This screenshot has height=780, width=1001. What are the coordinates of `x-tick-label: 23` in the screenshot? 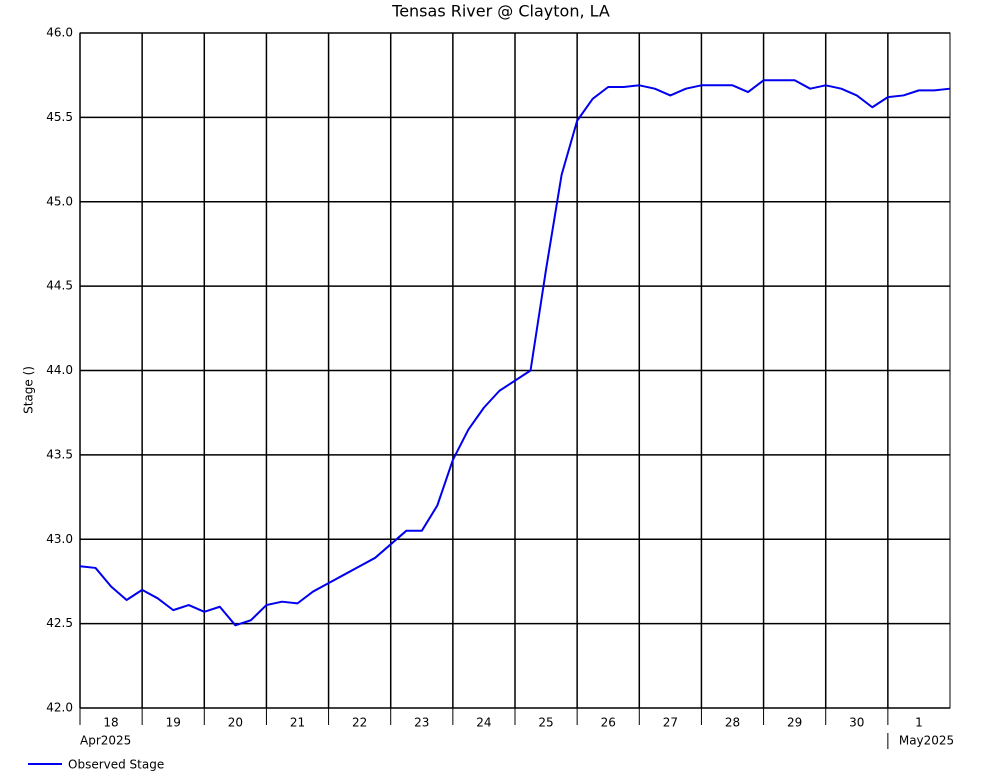 It's located at (421, 723).